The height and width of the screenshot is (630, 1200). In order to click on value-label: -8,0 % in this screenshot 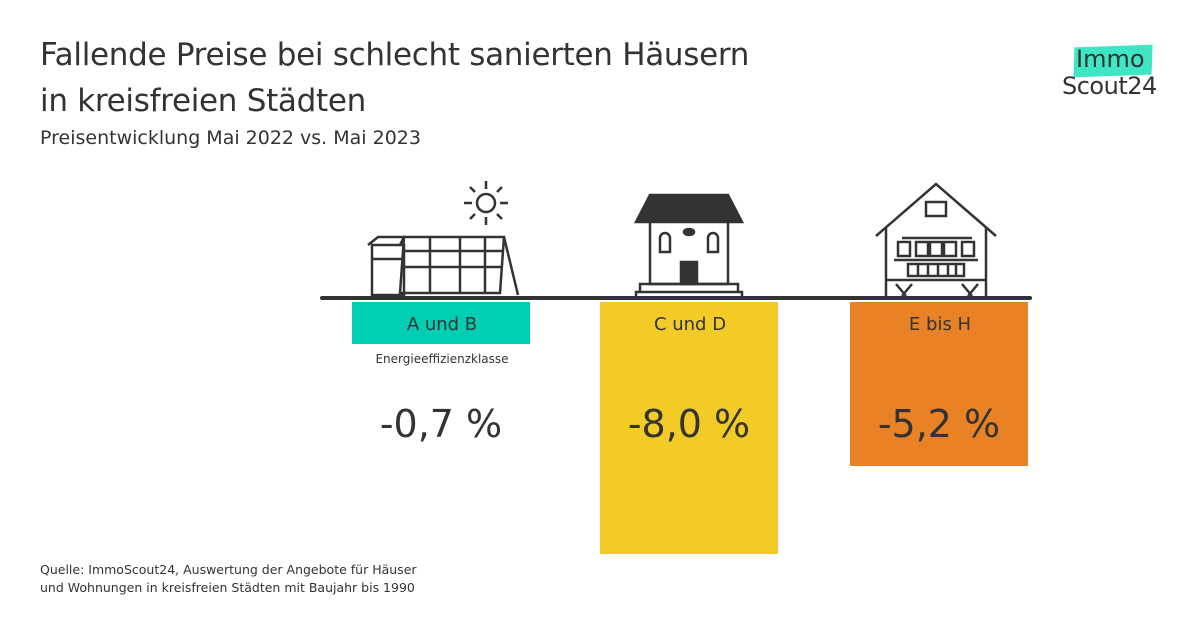, I will do `click(689, 424)`.